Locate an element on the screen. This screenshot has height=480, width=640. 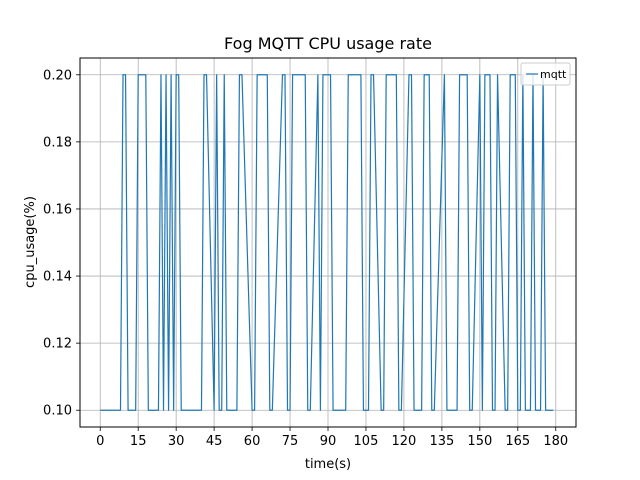
x-tick-label: 90 is located at coordinates (328, 441).